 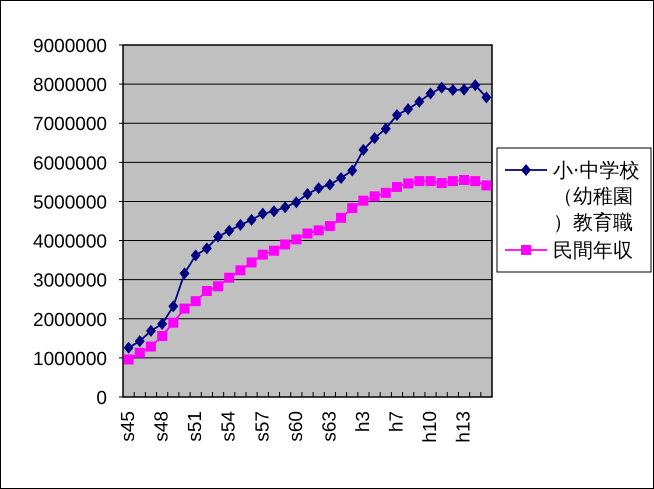 I want to click on y-tick-label: 4000000, so click(x=70, y=242).